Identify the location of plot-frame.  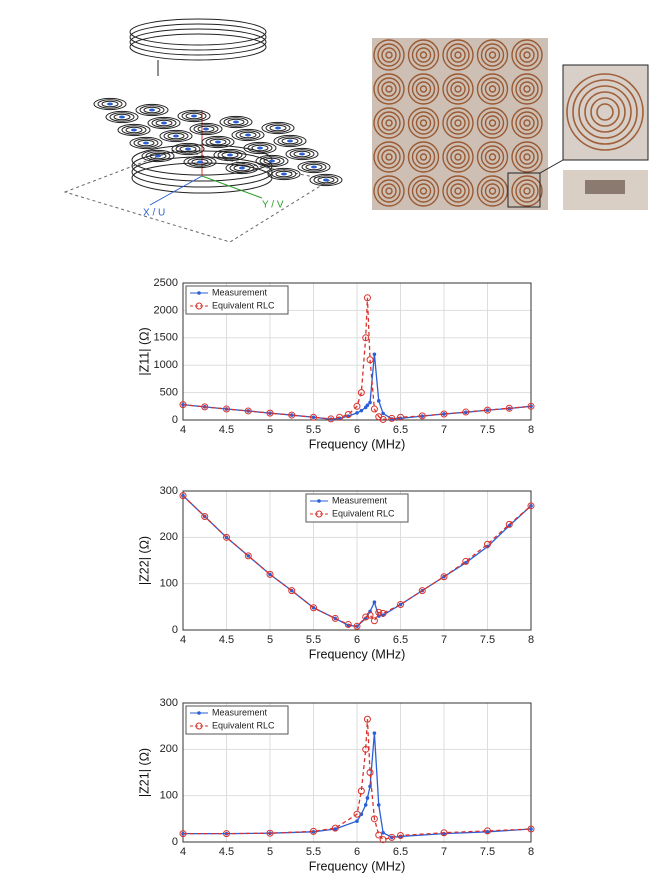
(357, 772).